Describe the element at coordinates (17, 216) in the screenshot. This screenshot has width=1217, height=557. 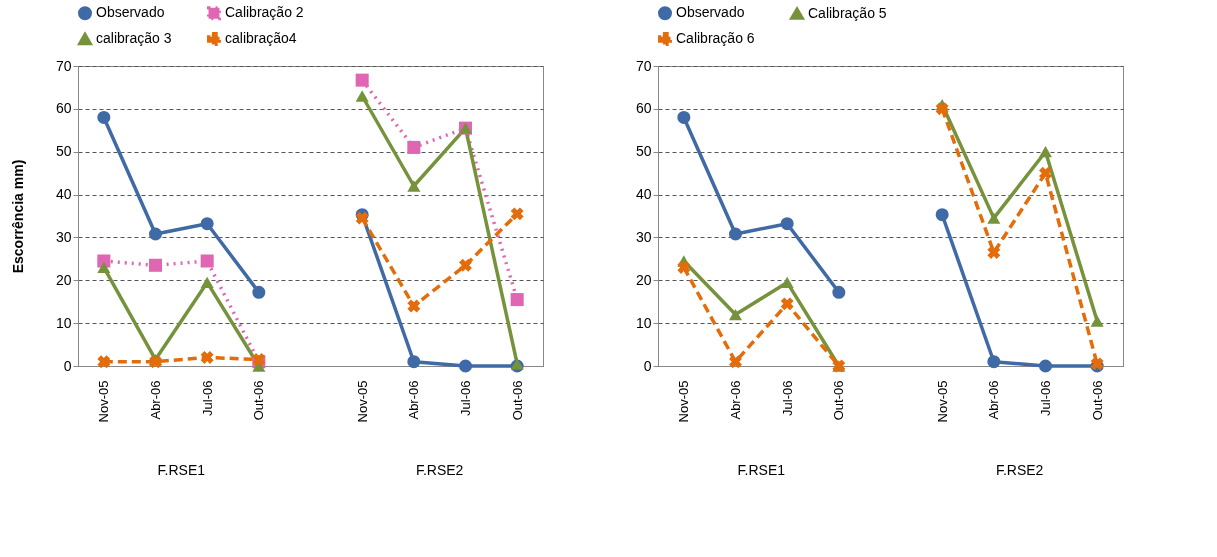
I see `y-axis-title: Escorrência mm)` at that location.